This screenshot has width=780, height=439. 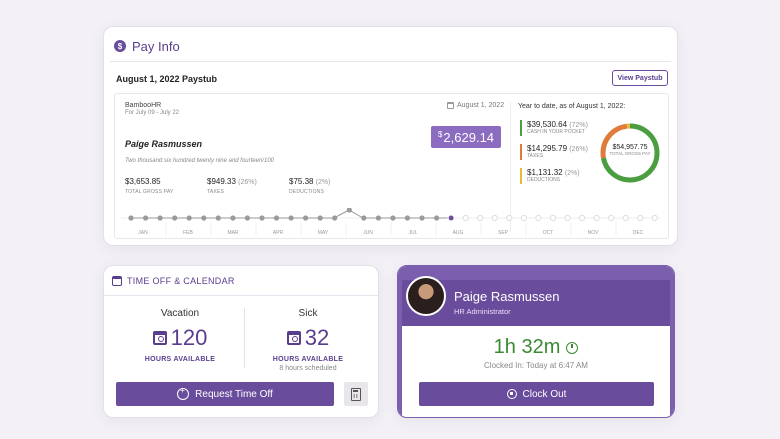 I want to click on summary-deductions: $75.38 (2%) DEDUCTIONS, so click(x=309, y=186).